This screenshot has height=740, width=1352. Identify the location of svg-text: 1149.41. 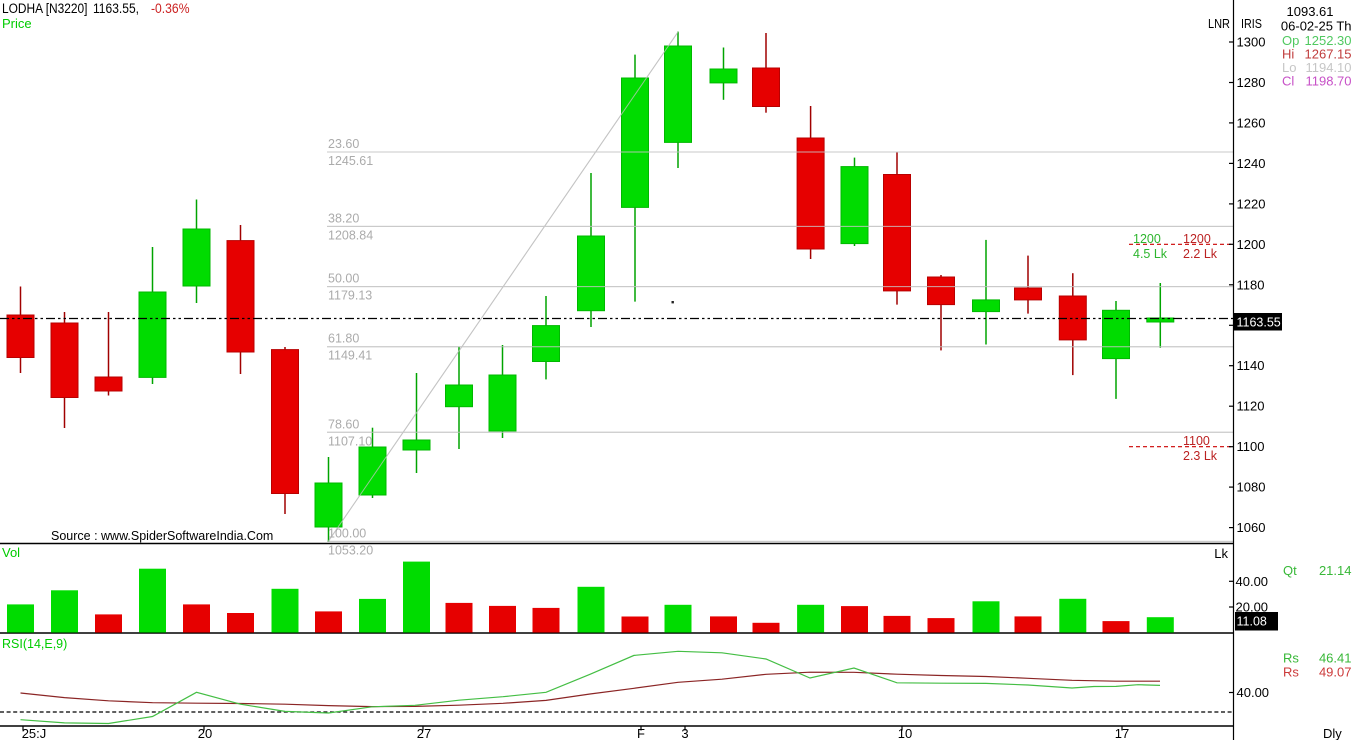
(350, 356).